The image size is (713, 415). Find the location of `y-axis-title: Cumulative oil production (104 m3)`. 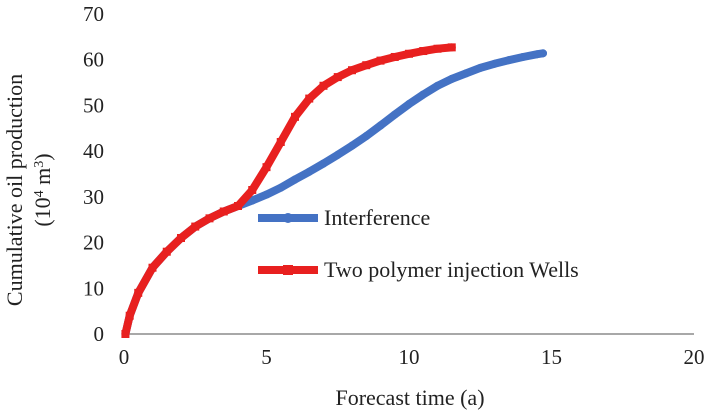

y-axis-title: Cumulative oil production (104 m3) is located at coordinates (28, 190).